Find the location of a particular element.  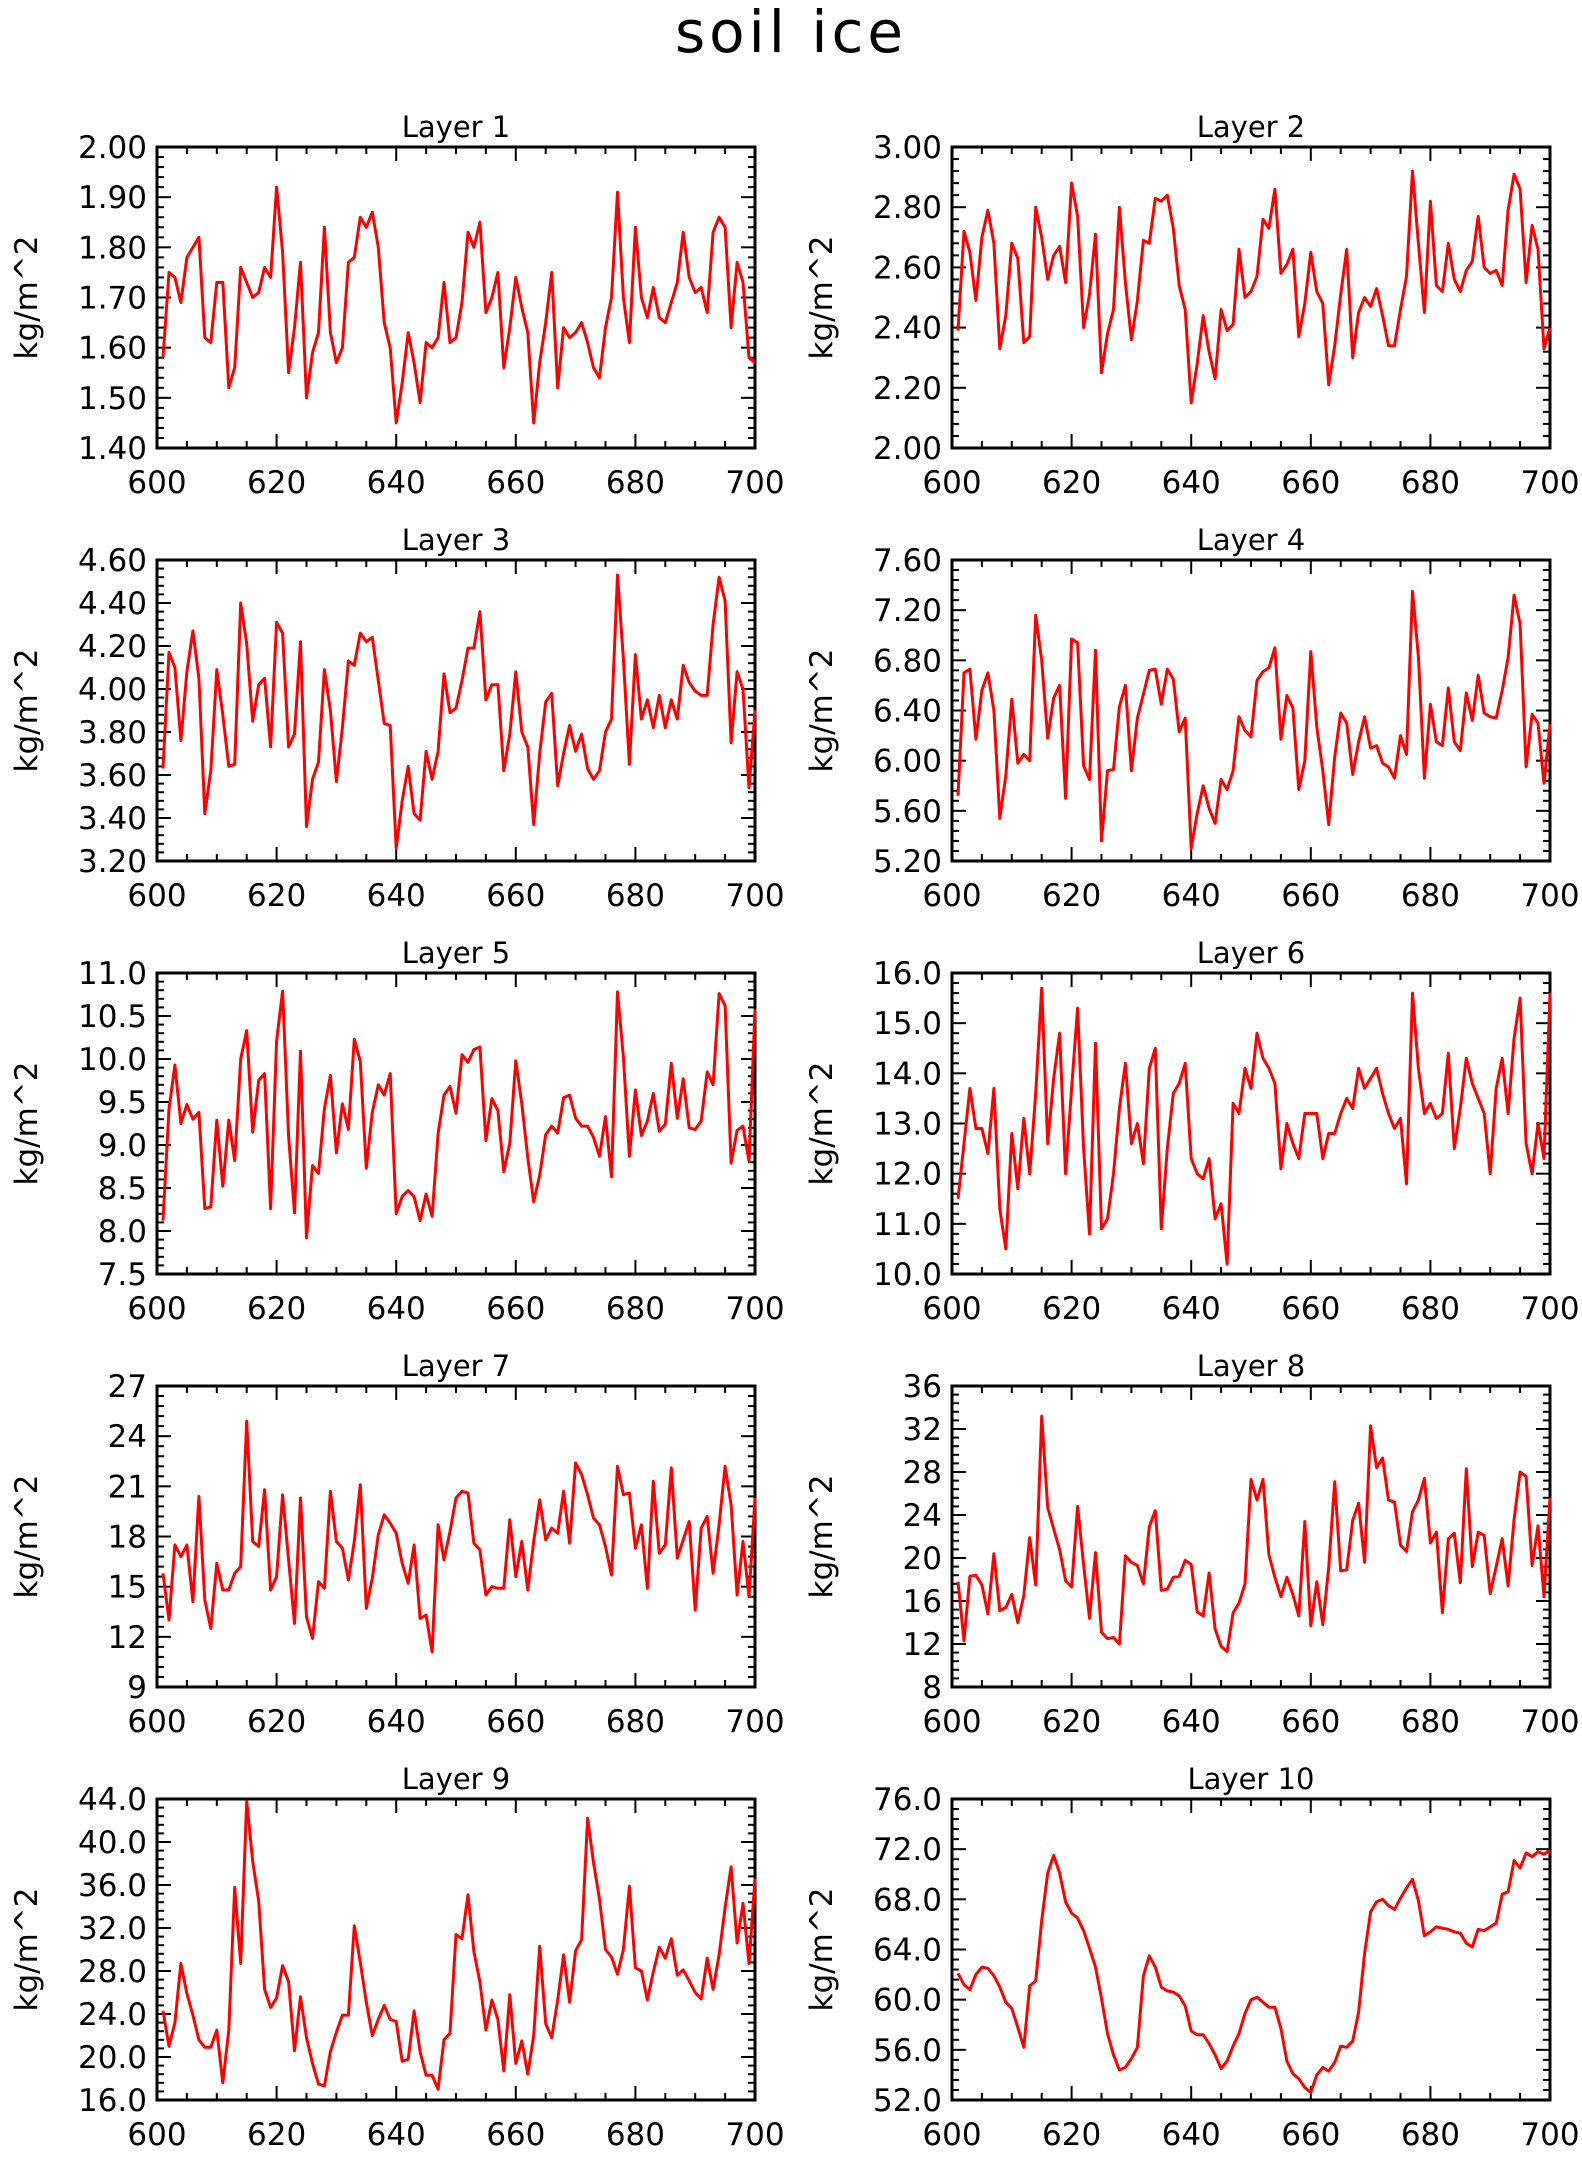

panel-title: Layer 3 is located at coordinates (456, 540).